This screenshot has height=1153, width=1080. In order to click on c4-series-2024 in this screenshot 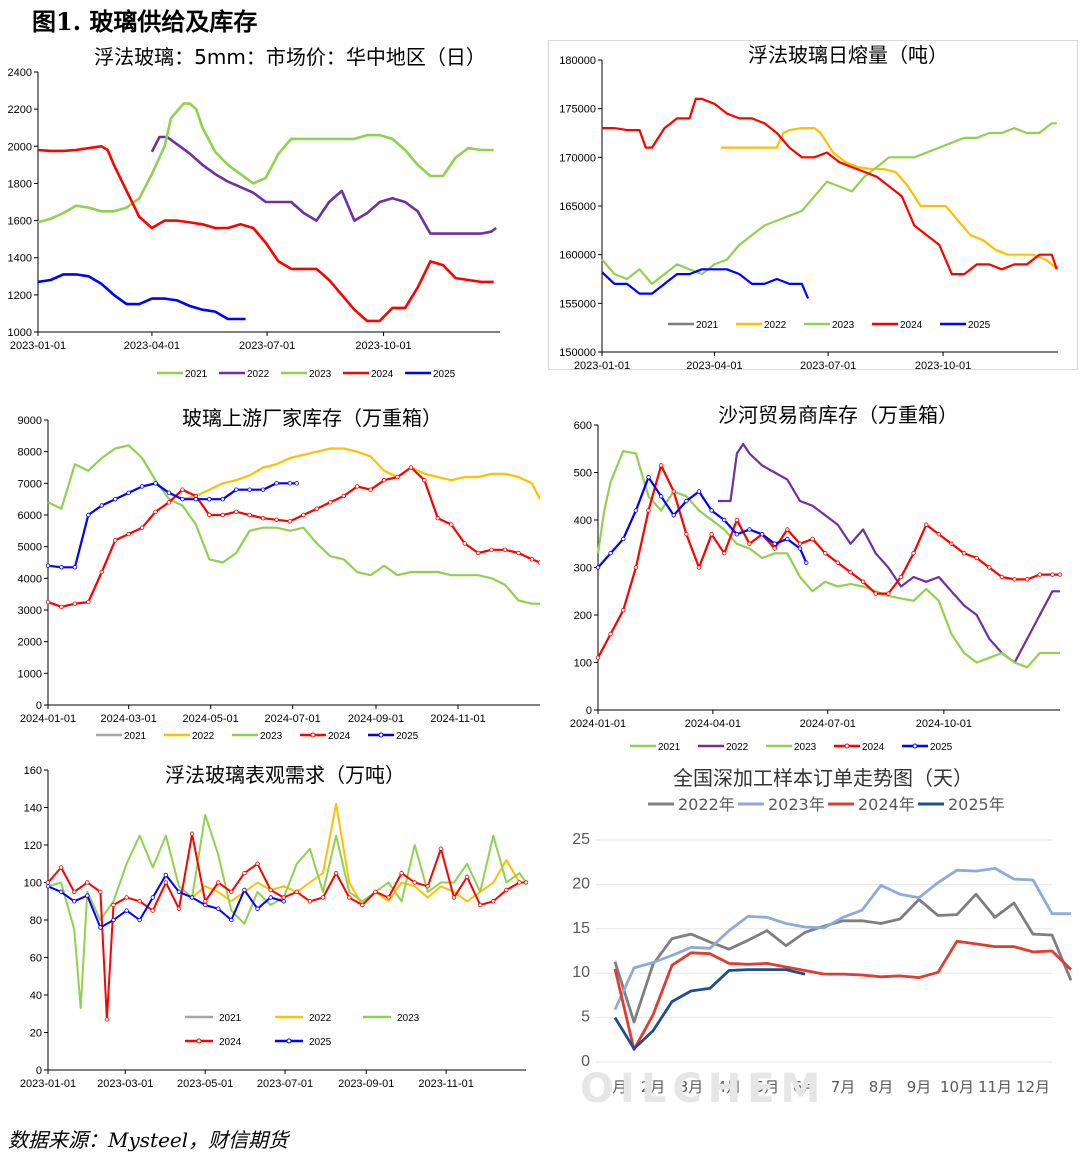, I will do `click(828, 561)`.